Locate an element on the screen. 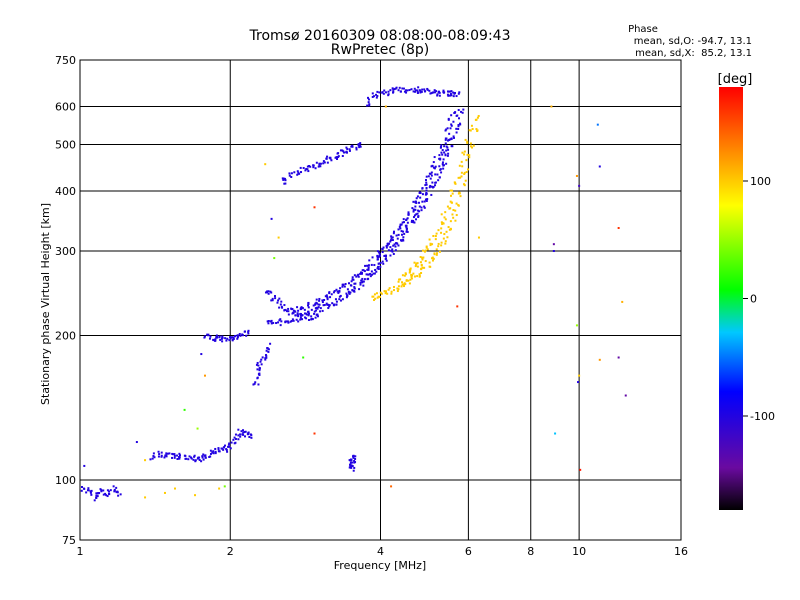 The width and height of the screenshot is (800, 600). x-tick-label: 8 is located at coordinates (530, 551).